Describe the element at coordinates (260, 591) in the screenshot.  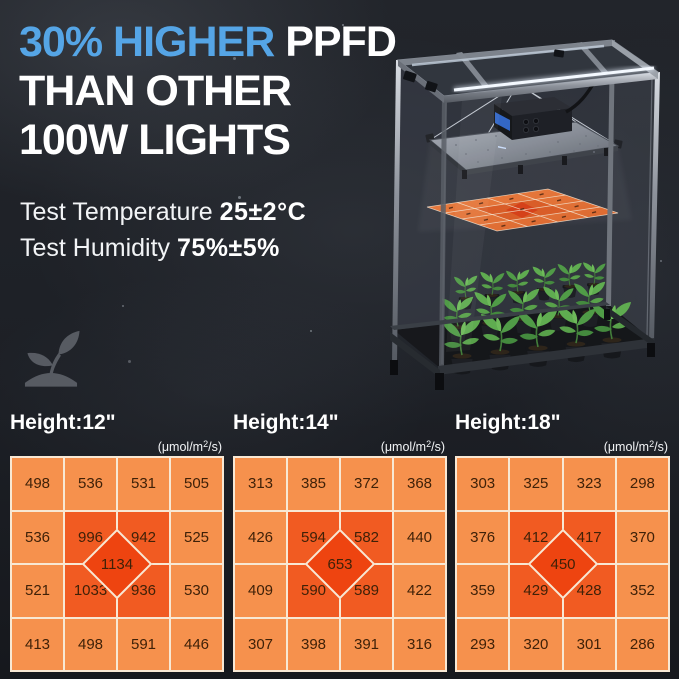
I see `ppfd-cell: 409` at that location.